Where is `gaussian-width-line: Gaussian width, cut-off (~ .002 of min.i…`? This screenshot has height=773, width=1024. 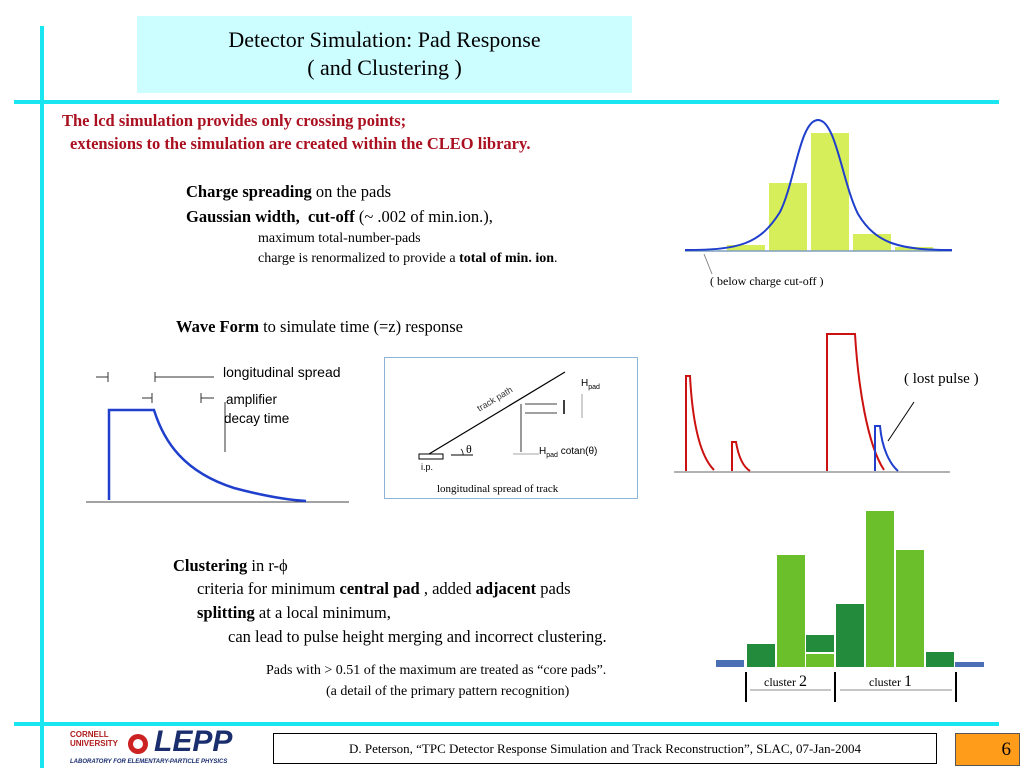 gaussian-width-line: Gaussian width, cut-off (~ .002 of min.i… is located at coordinates (339, 217).